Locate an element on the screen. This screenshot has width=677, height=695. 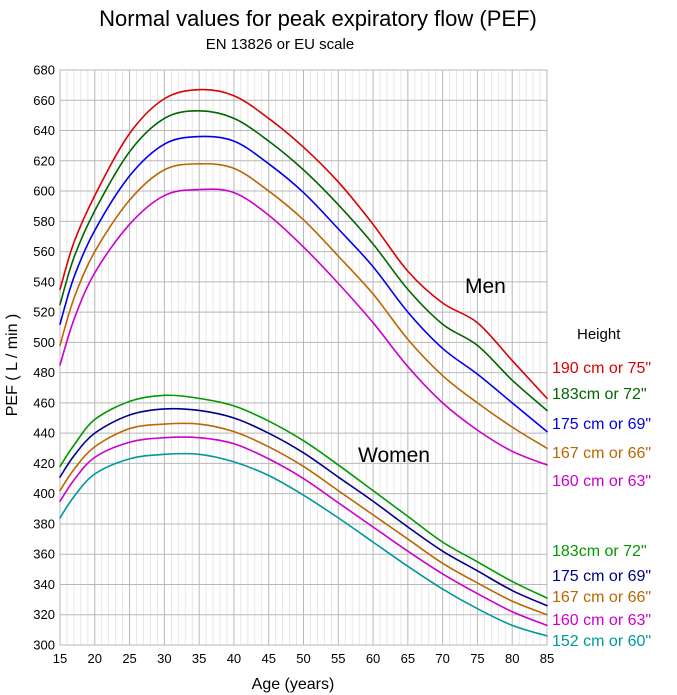
x-tick-label: 35 is located at coordinates (199, 658).